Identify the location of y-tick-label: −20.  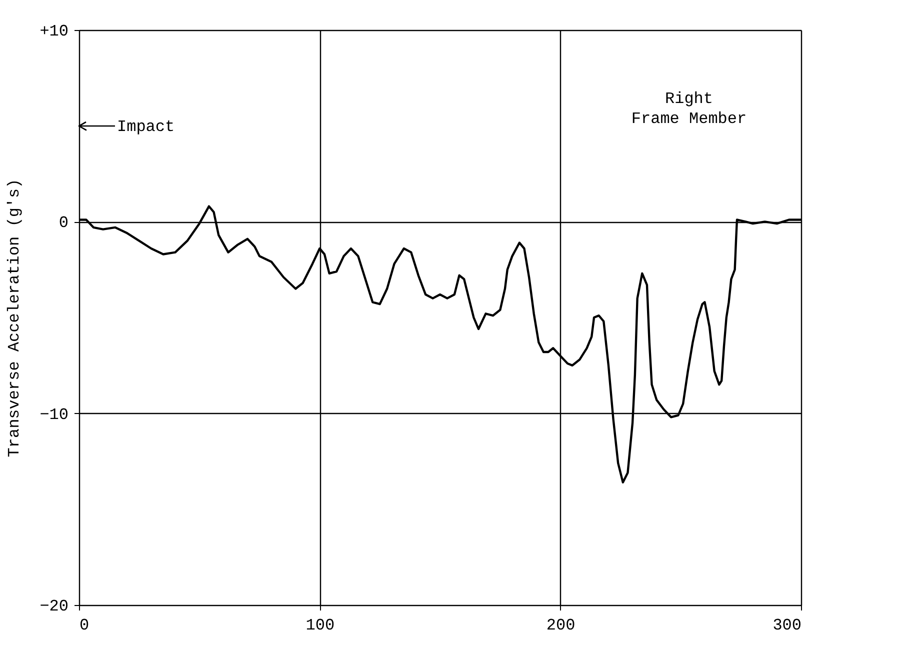
(54, 607).